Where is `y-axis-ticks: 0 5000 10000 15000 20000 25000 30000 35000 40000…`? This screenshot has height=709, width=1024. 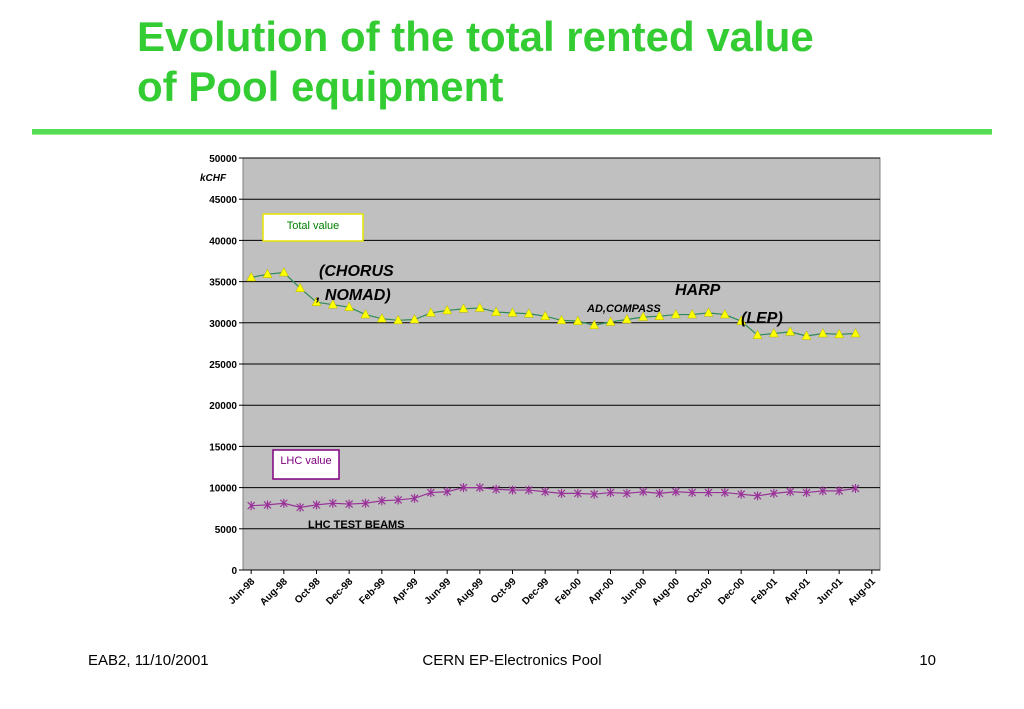 y-axis-ticks: 0 5000 10000 15000 20000 25000 30000 35000 40000… is located at coordinates (226, 365).